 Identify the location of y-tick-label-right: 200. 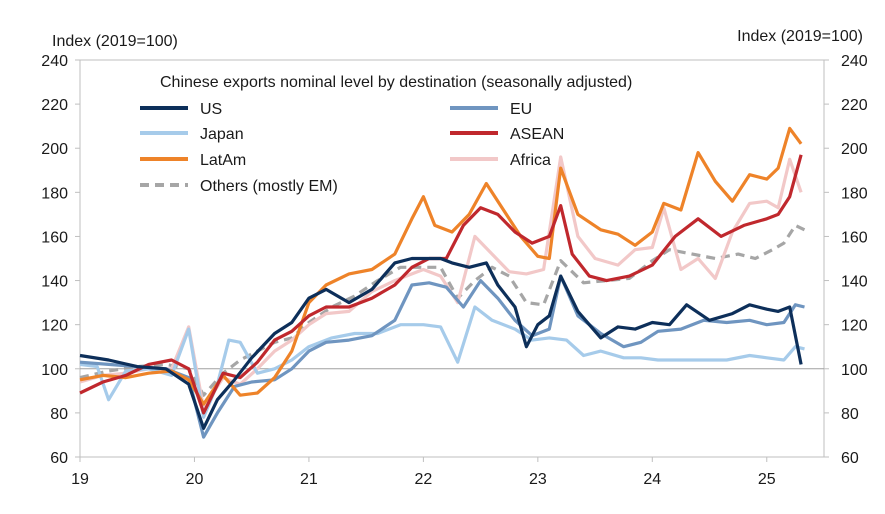
(854, 149).